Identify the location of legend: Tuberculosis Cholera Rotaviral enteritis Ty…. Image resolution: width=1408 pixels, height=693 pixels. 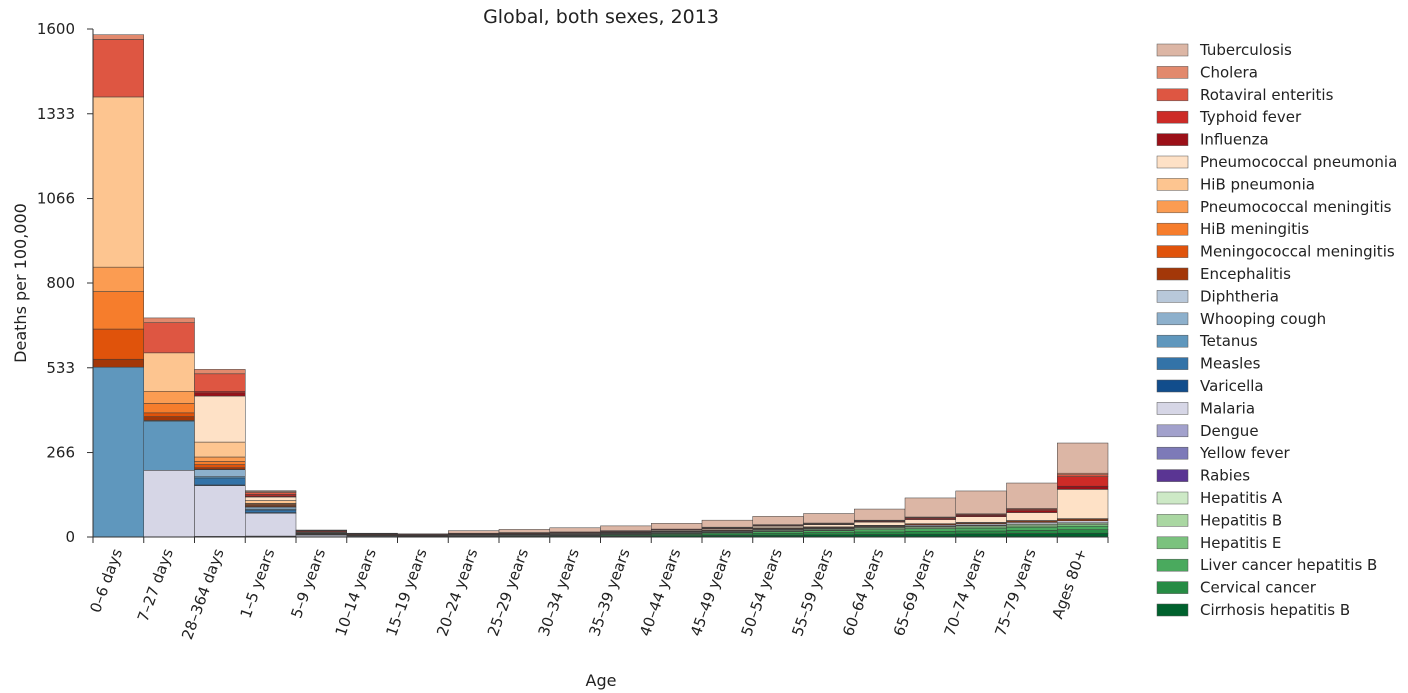
(1276, 330).